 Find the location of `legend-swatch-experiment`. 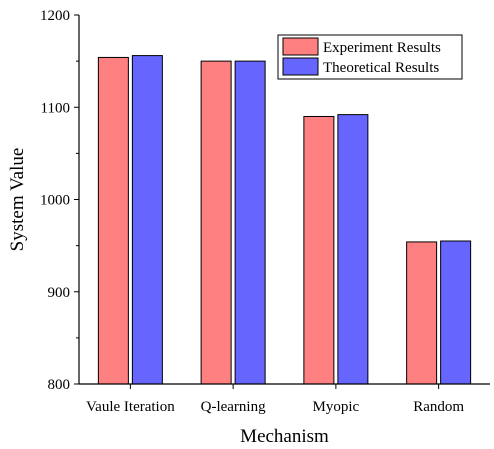

legend-swatch-experiment is located at coordinates (300, 46).